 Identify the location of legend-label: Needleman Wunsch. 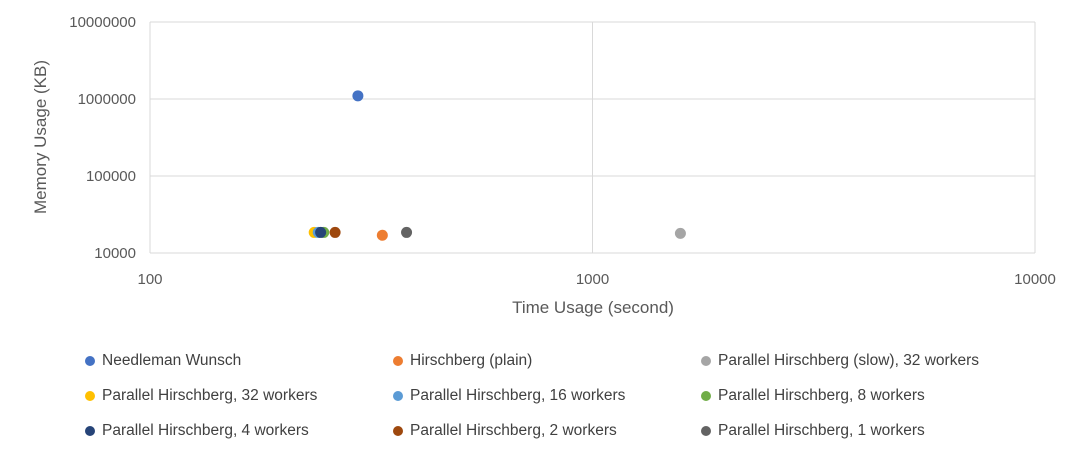
(172, 360).